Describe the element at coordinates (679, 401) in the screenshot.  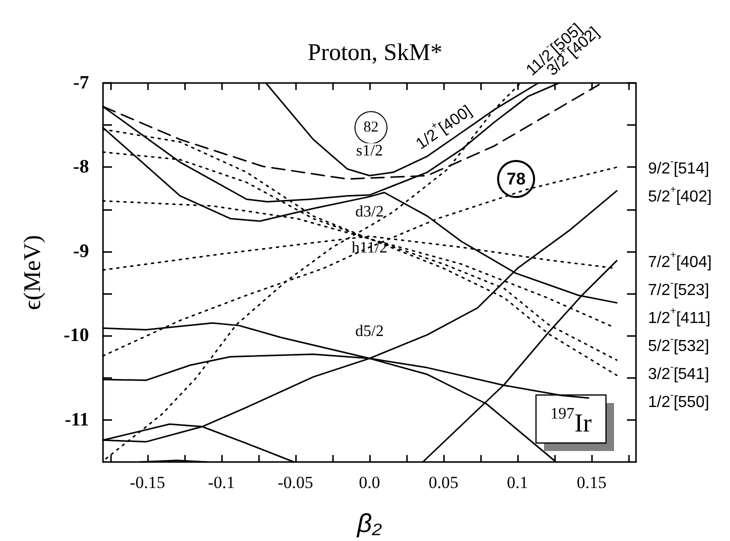
I see `annotation: 1/2-[550]` at that location.